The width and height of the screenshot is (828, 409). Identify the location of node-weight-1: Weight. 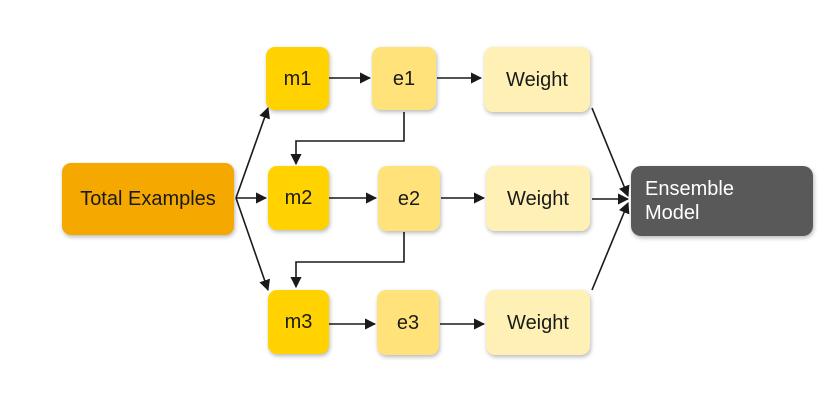
(537, 79).